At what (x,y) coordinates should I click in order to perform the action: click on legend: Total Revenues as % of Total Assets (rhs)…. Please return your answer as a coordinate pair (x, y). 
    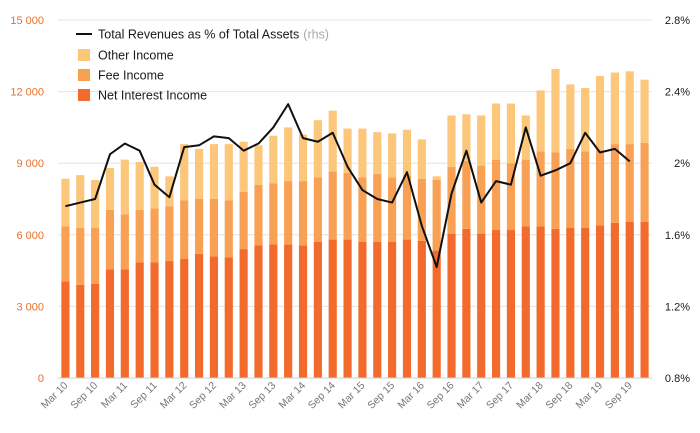
    Looking at the image, I should click on (202, 65).